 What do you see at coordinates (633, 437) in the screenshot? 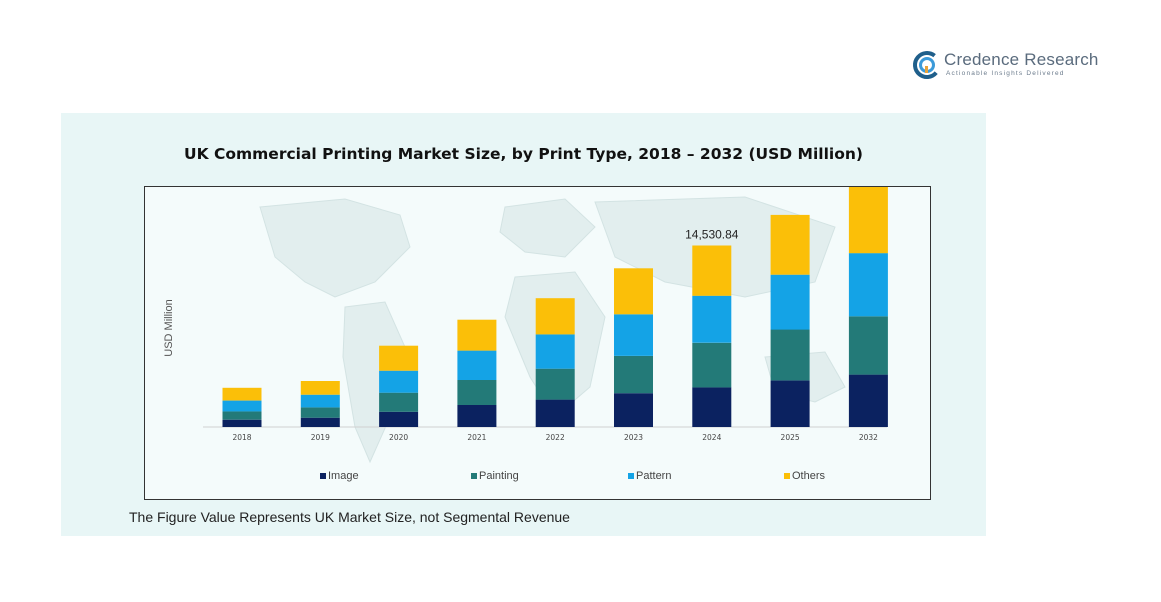
I see `x-tick-2023: 2023` at bounding box center [633, 437].